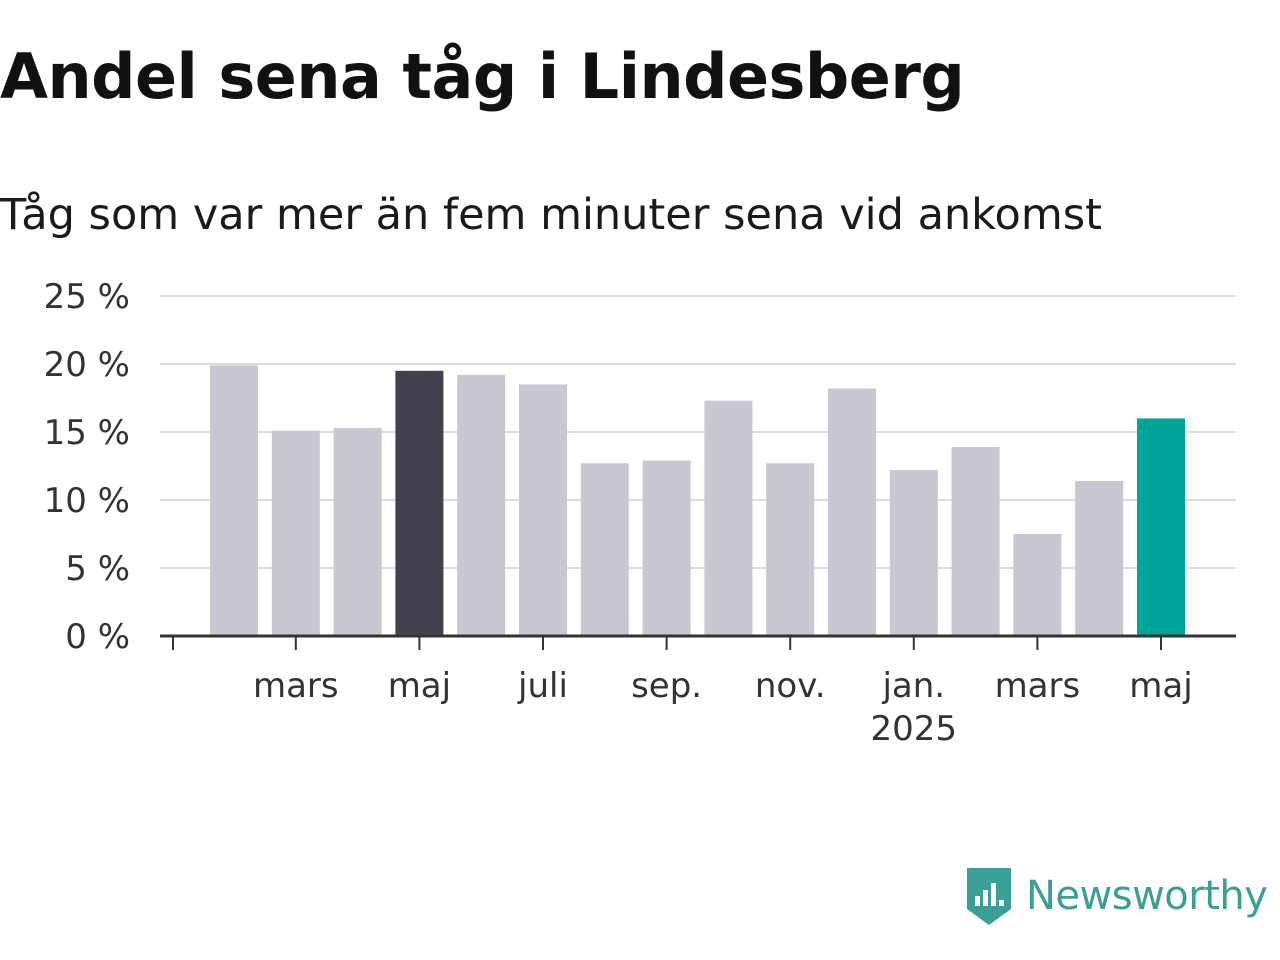  I want to click on x-tick-label: sep., so click(666, 686).